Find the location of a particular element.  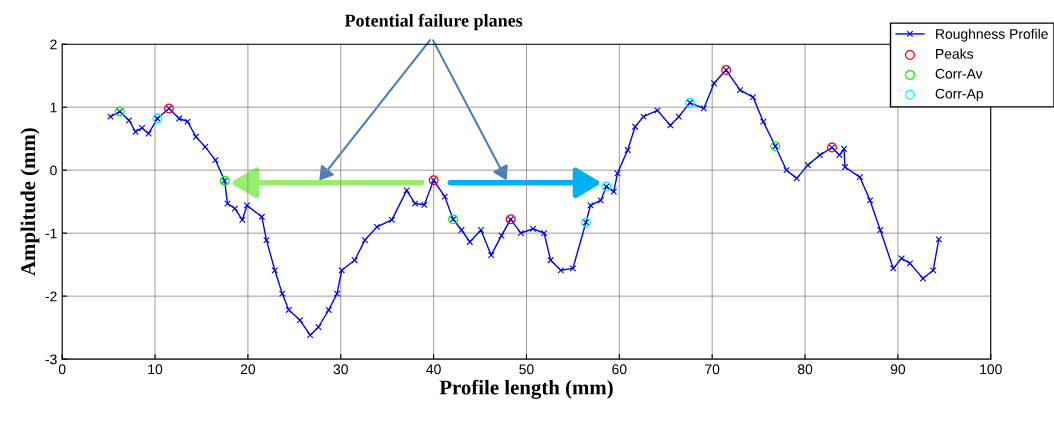

x-axis-title: Profile length (mm) is located at coordinates (526, 389).